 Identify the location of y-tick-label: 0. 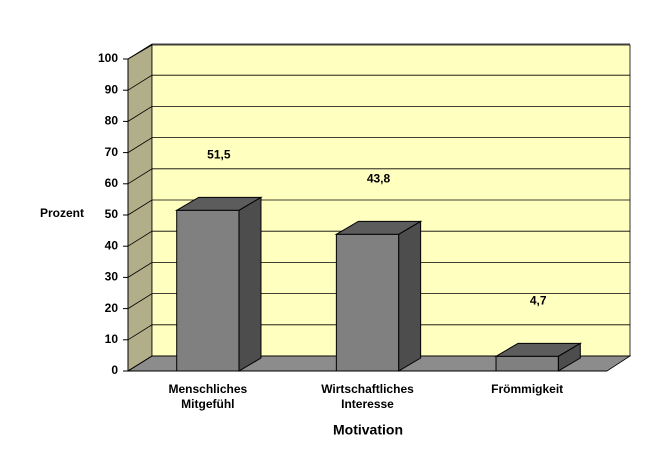
(114, 370).